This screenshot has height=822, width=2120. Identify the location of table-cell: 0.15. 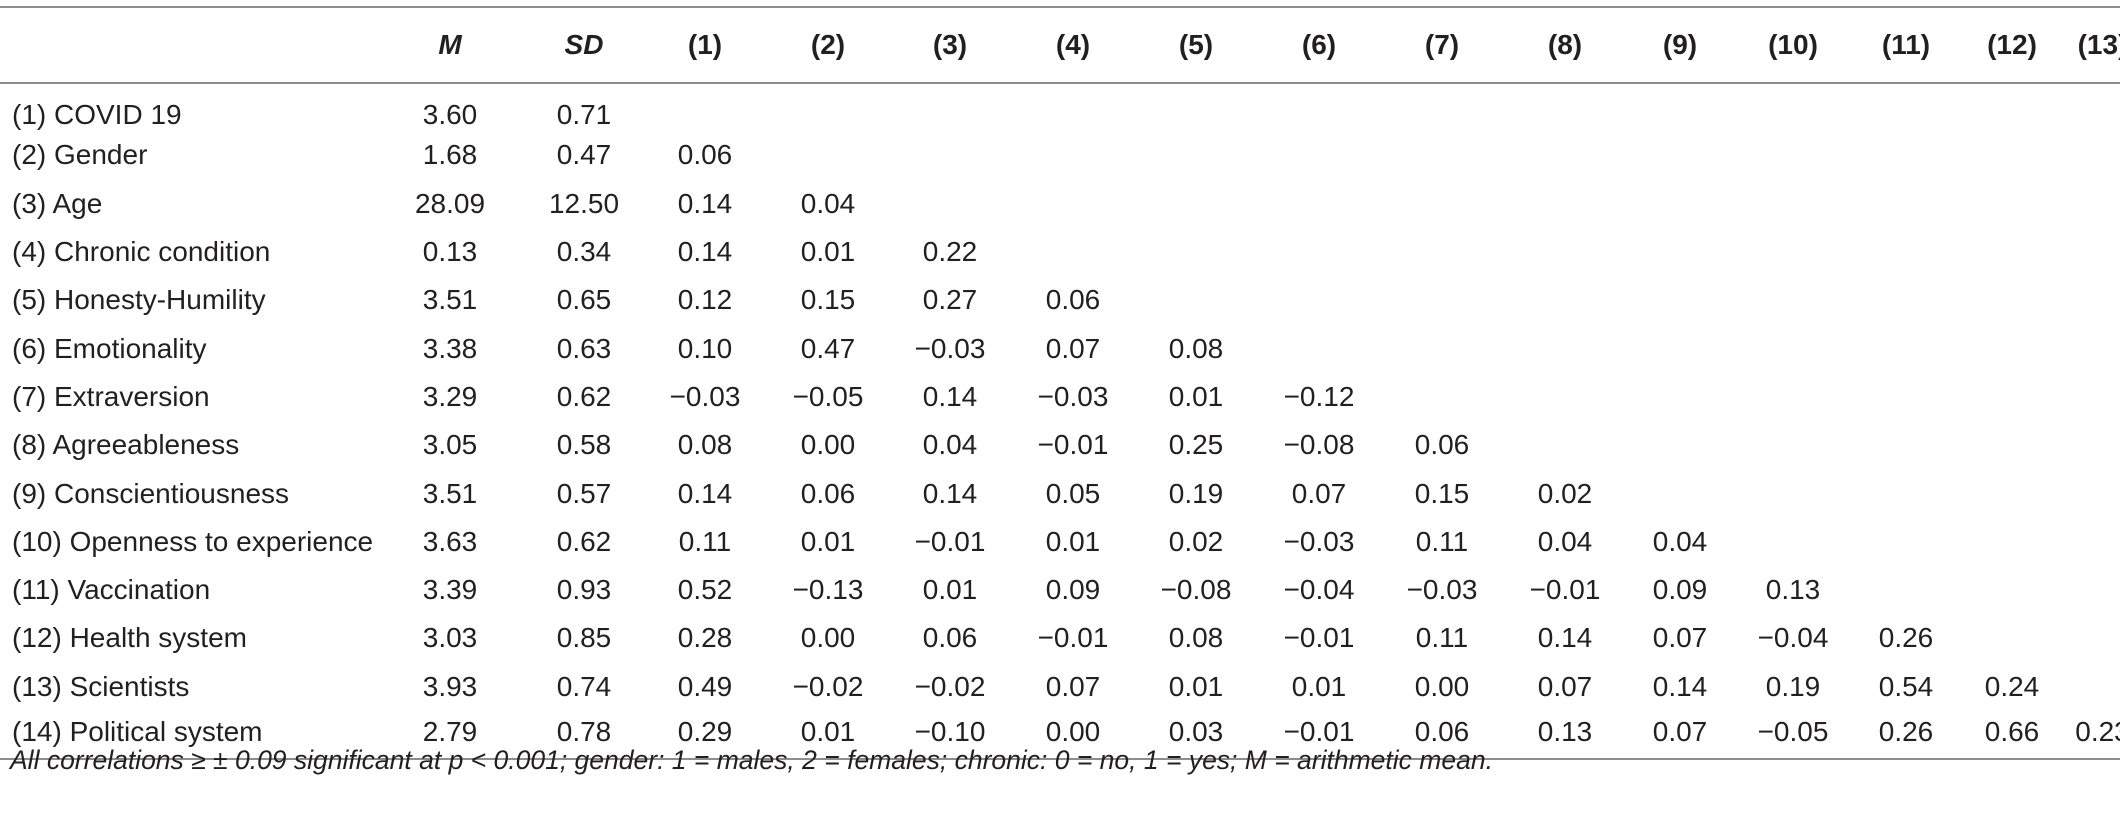
(828, 300).